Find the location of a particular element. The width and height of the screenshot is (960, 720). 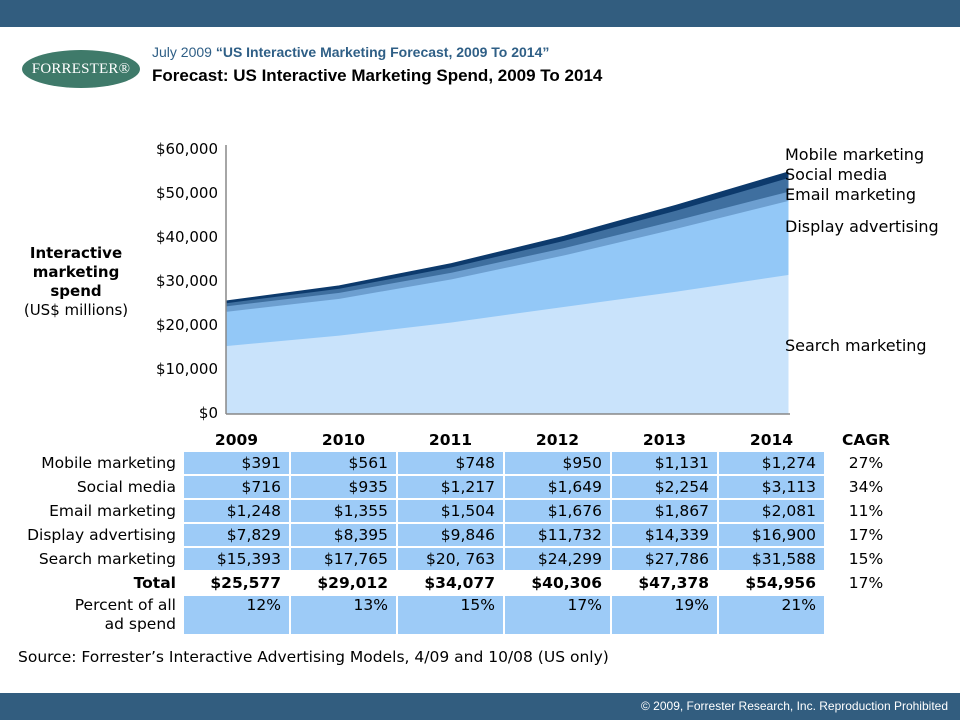

y-label-line3: spend is located at coordinates (76, 291).